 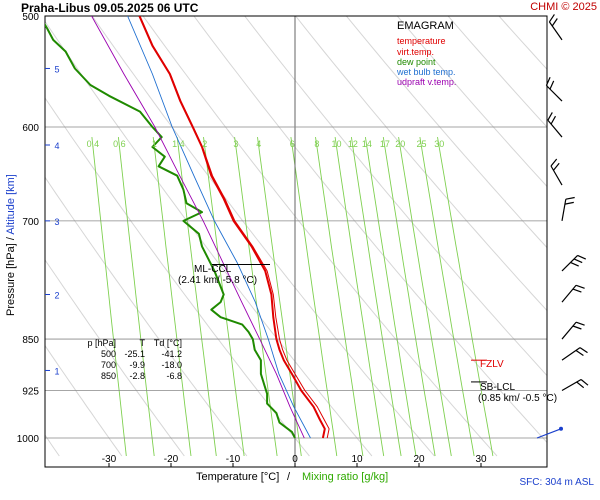 I want to click on table-cell: -9.9, so click(x=137, y=365).